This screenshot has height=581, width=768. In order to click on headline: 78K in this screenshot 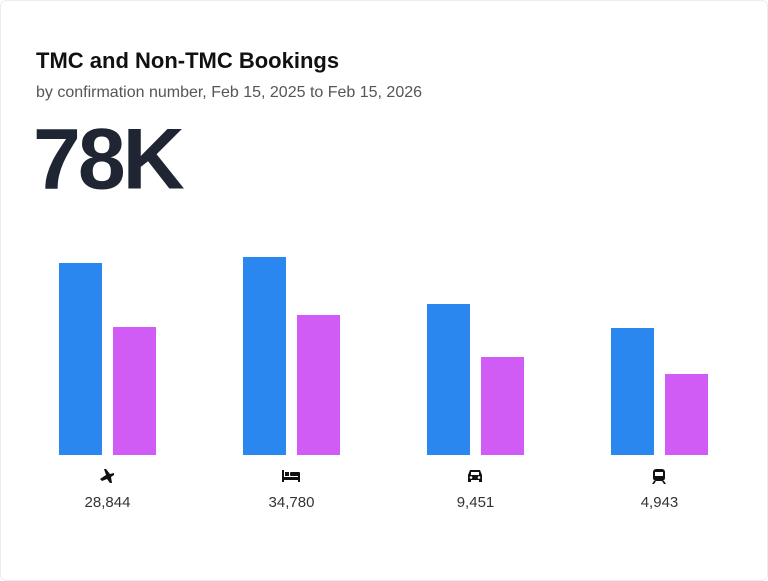, I will do `click(109, 160)`.